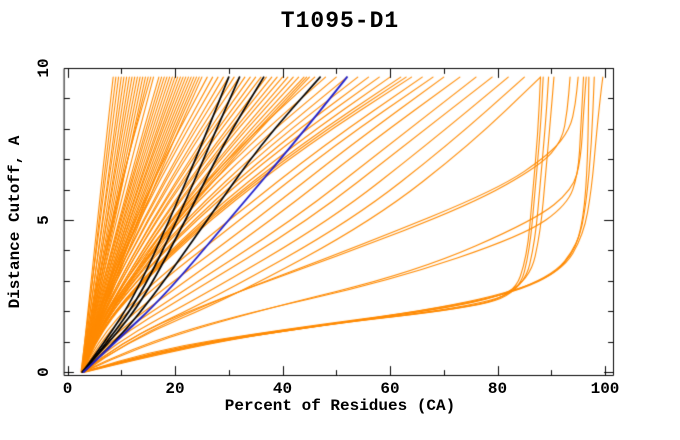 This screenshot has height=440, width=680. I want to click on x-tick-label: 100, so click(605, 389).